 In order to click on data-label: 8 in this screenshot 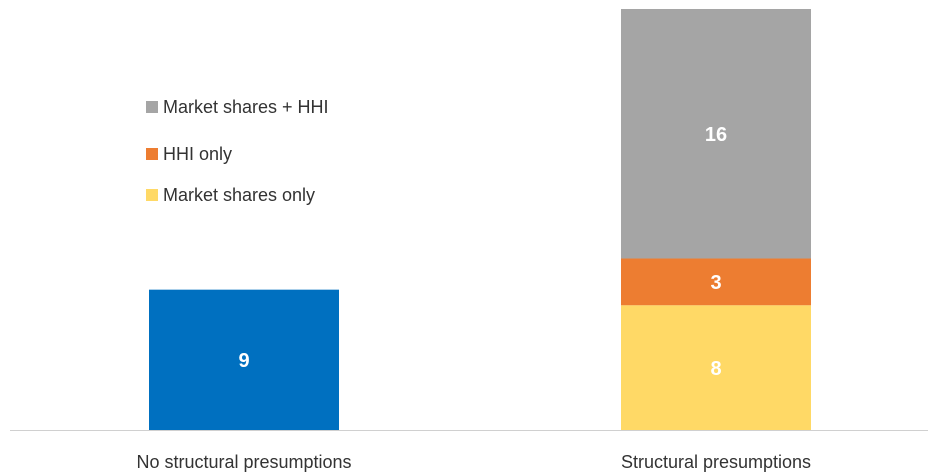, I will do `click(715, 369)`.